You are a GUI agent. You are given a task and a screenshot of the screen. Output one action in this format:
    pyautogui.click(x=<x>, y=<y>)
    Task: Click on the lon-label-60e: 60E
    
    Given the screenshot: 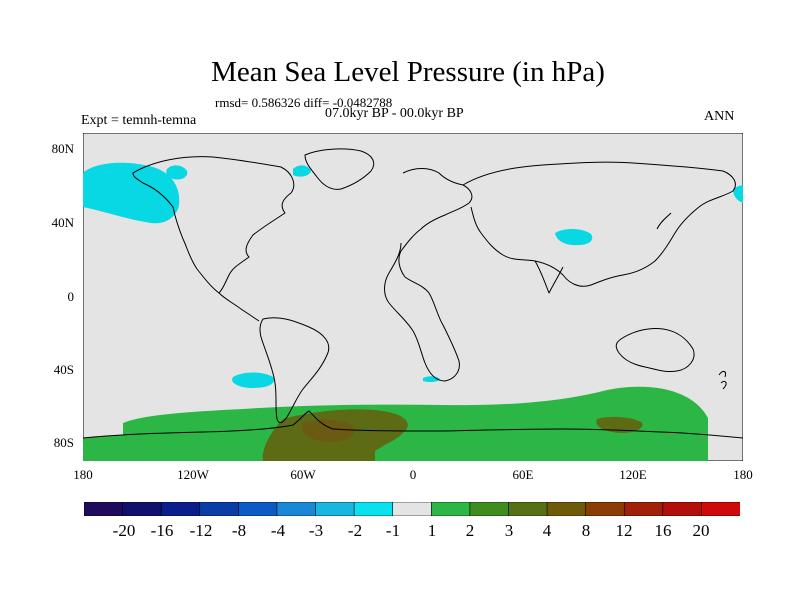 What is the action you would take?
    pyautogui.click(x=523, y=474)
    